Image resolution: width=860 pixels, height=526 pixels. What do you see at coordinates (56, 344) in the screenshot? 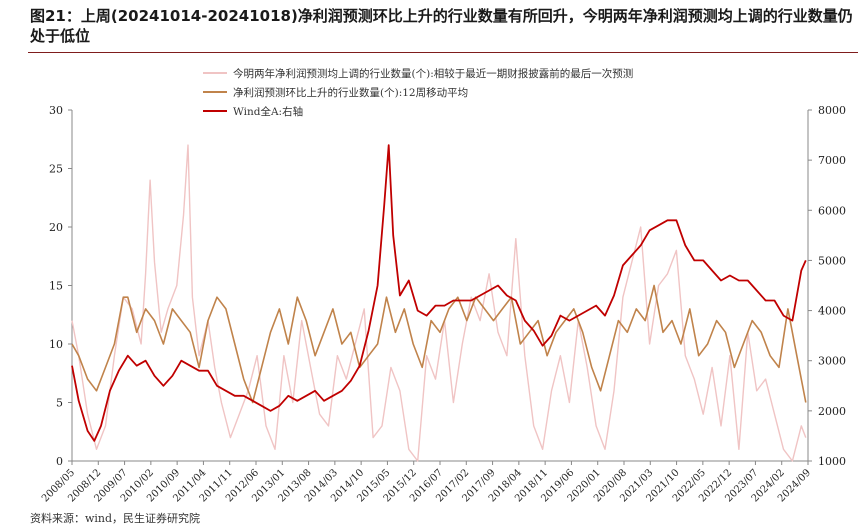
I see `y-left-tick-label: 10` at bounding box center [56, 344].